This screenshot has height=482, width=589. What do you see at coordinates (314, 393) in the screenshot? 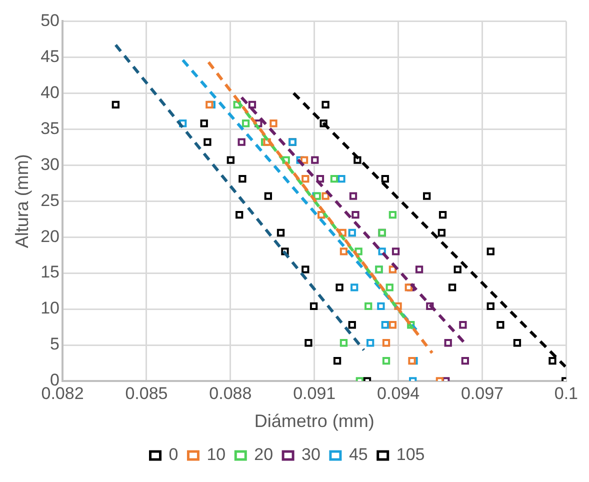
I see `x-tick-label: 0.091` at bounding box center [314, 393].